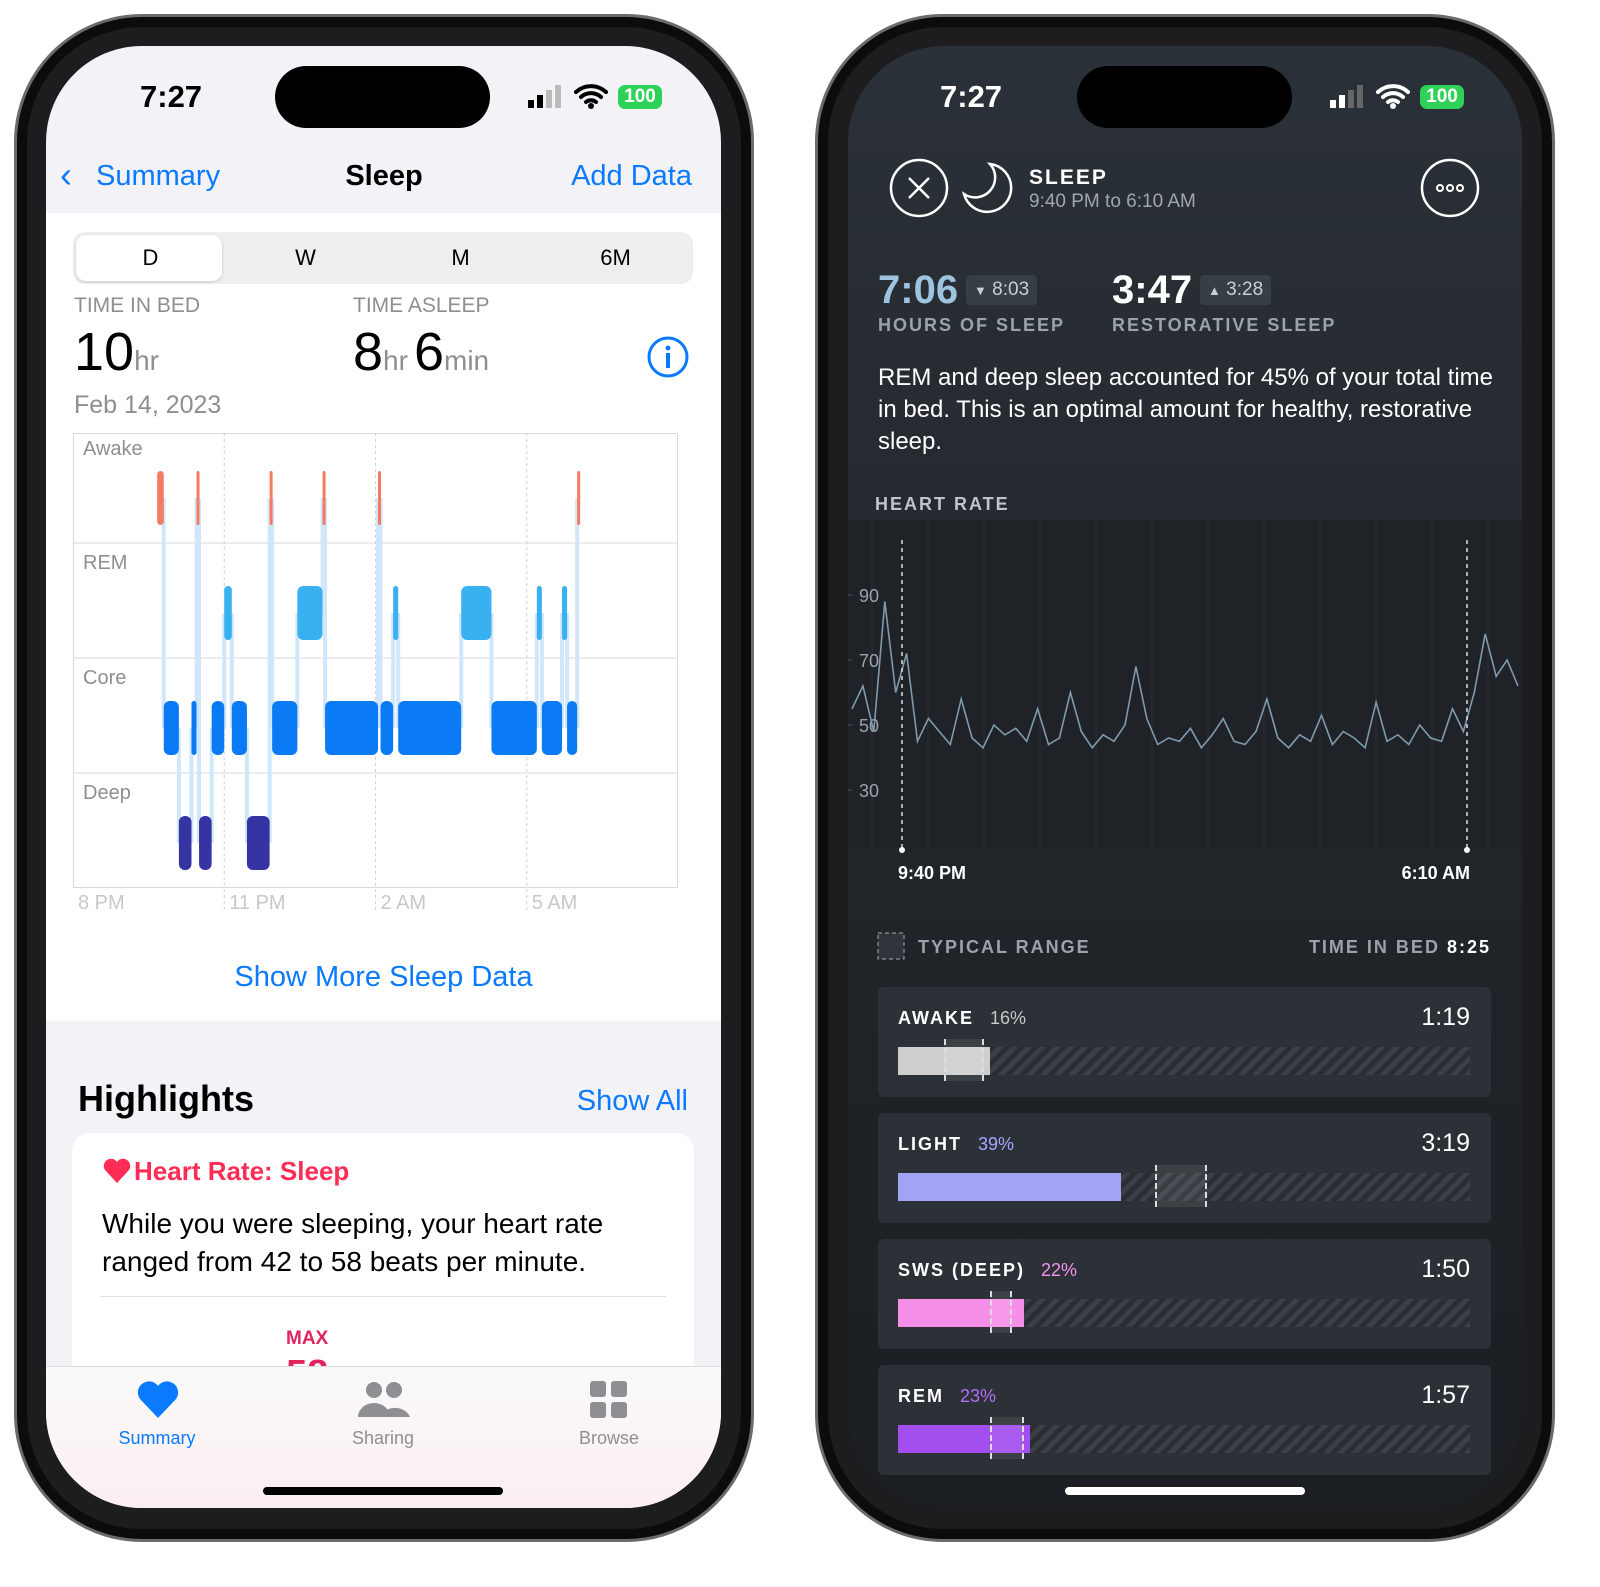 Image resolution: width=1600 pixels, height=1587 pixels. What do you see at coordinates (930, 1144) in the screenshot?
I see `stage-name: LIGHT` at bounding box center [930, 1144].